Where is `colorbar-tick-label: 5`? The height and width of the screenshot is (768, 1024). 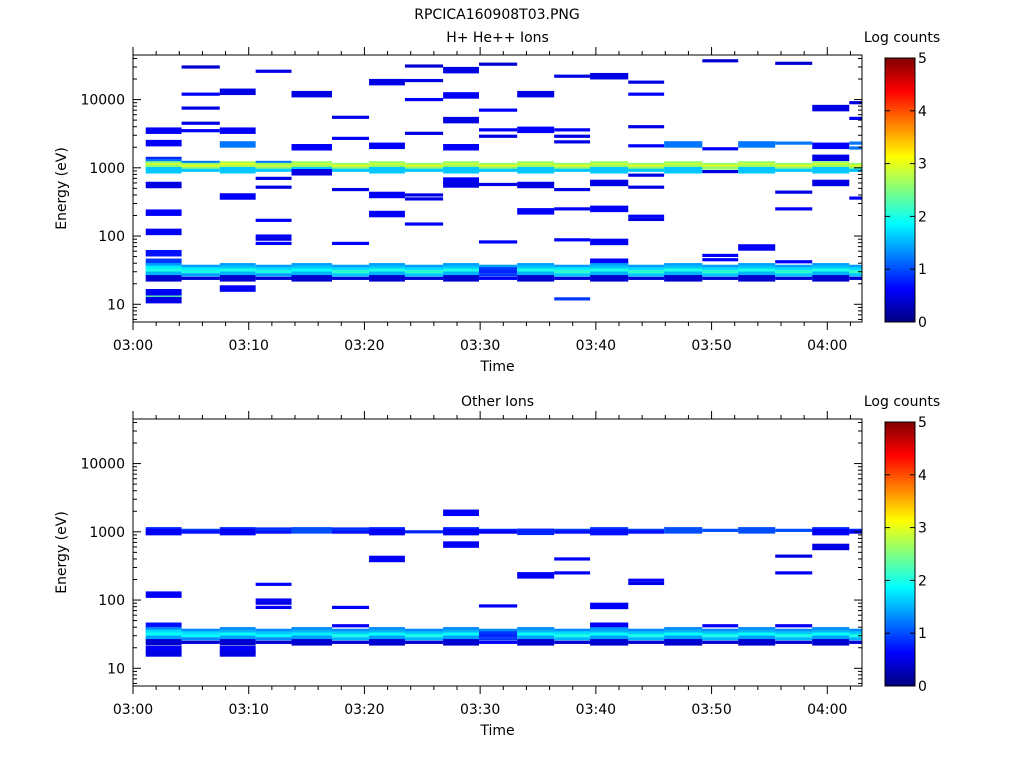
colorbar-tick-label: 5 is located at coordinates (922, 423).